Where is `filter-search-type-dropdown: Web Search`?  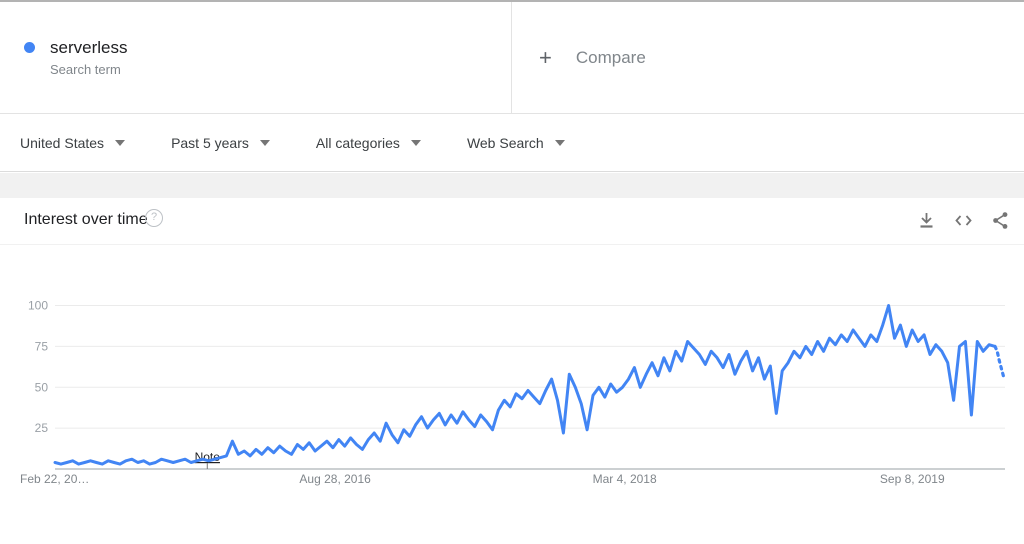 filter-search-type-dropdown: Web Search is located at coordinates (516, 143).